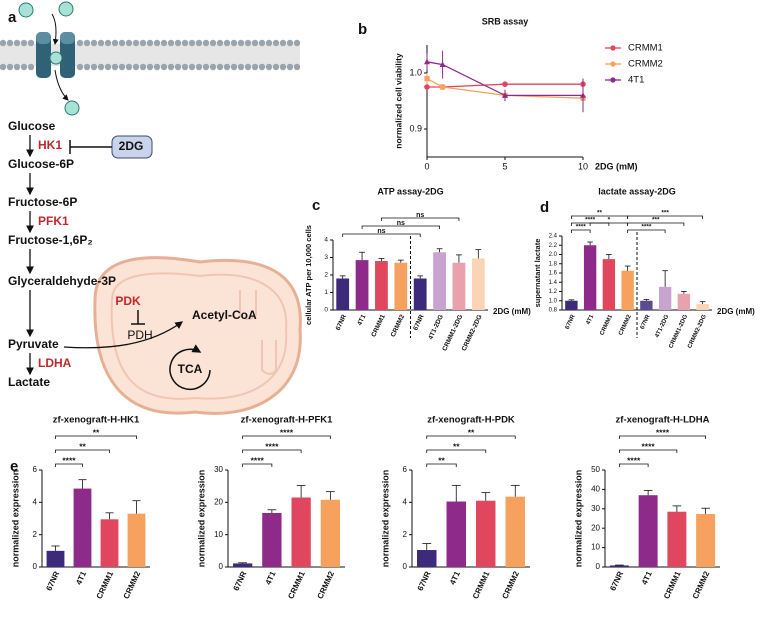 This screenshot has width=762, height=624. What do you see at coordinates (55, 363) in the screenshot?
I see `enzyme: LDHA` at bounding box center [55, 363].